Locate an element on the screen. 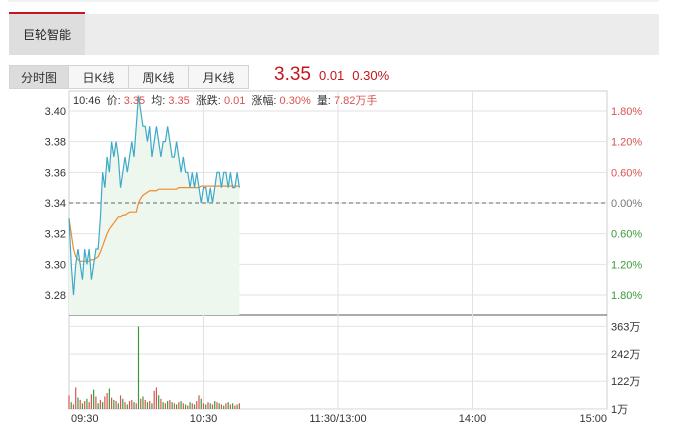 The width and height of the screenshot is (675, 441). title-bar is located at coordinates (372, 34).